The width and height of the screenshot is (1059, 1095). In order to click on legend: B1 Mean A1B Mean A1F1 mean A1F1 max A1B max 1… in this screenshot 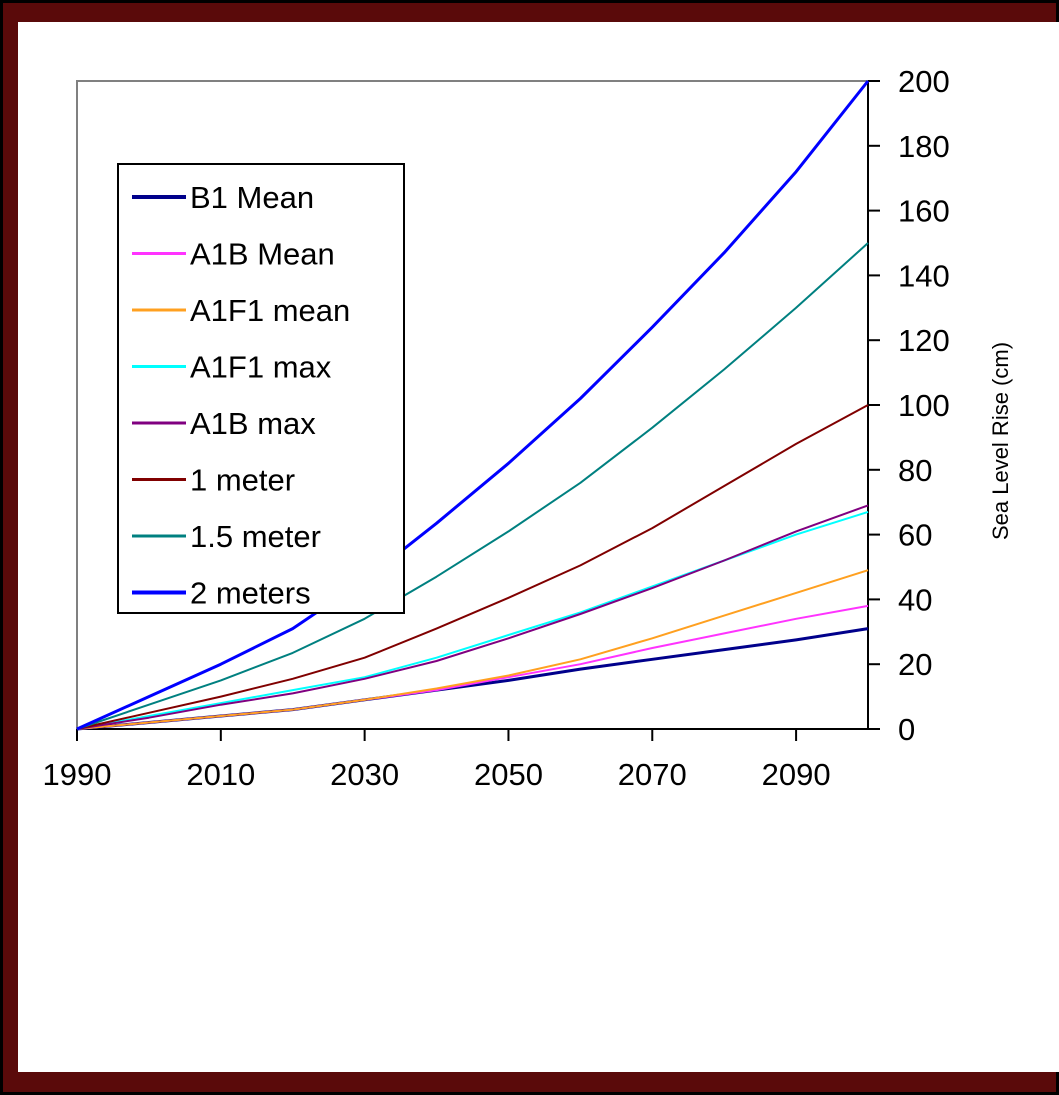, I will do `click(261, 388)`.